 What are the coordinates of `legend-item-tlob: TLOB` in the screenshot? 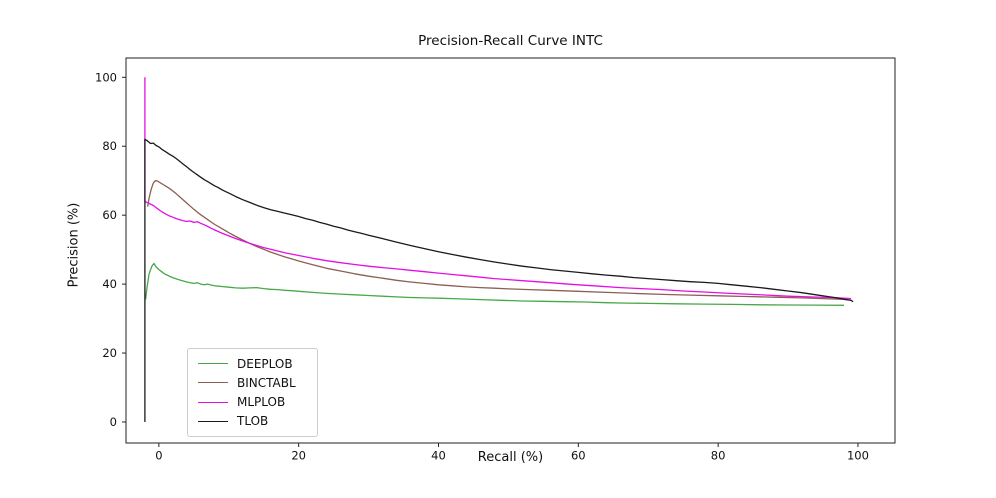 It's located at (252, 421).